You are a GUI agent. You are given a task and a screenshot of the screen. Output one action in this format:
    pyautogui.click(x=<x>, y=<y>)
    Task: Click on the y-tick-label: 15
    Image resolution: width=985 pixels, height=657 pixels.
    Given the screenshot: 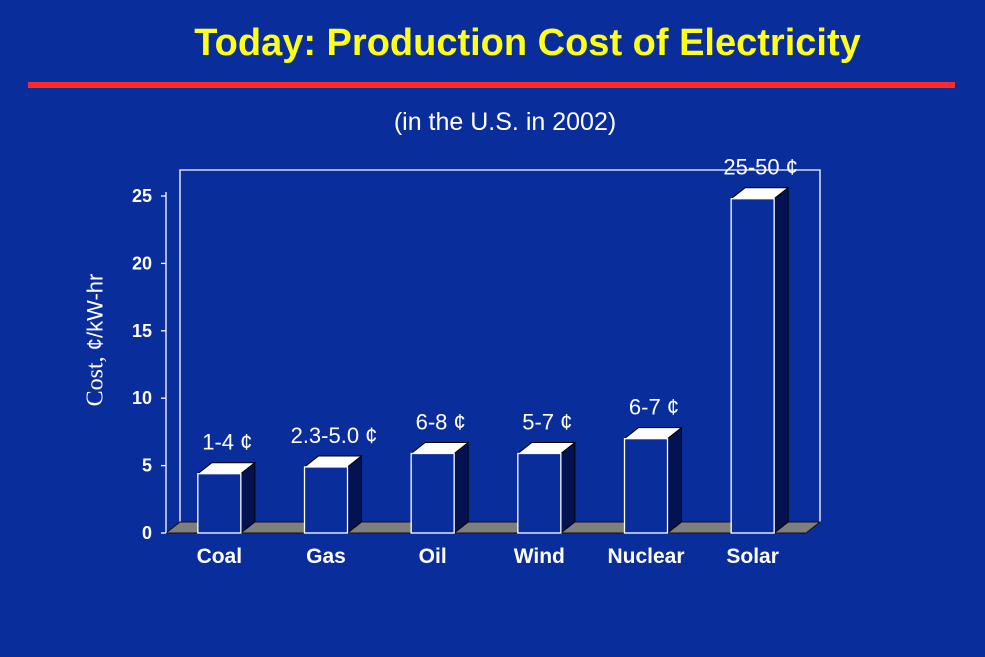 What is the action you would take?
    pyautogui.click(x=142, y=331)
    